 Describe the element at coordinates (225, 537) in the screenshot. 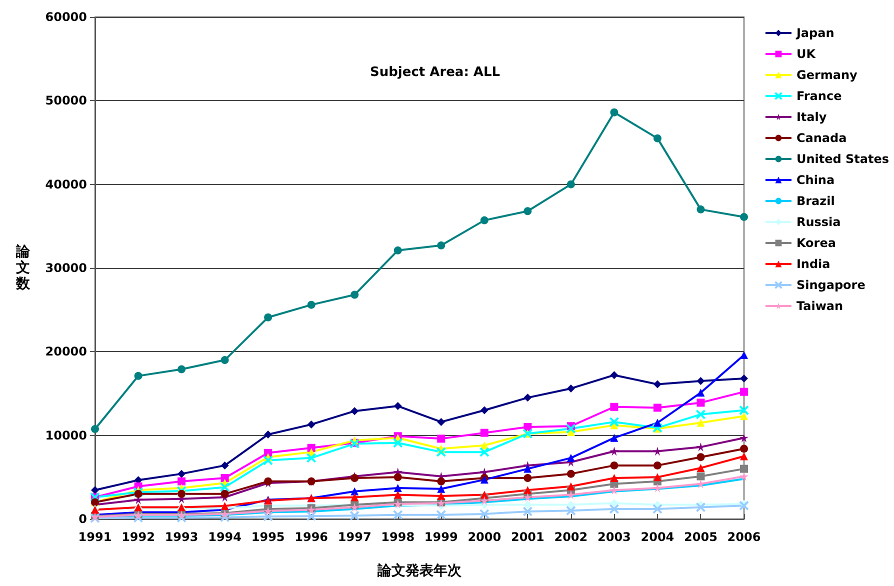

I see `x-tick-label: 1994` at that location.